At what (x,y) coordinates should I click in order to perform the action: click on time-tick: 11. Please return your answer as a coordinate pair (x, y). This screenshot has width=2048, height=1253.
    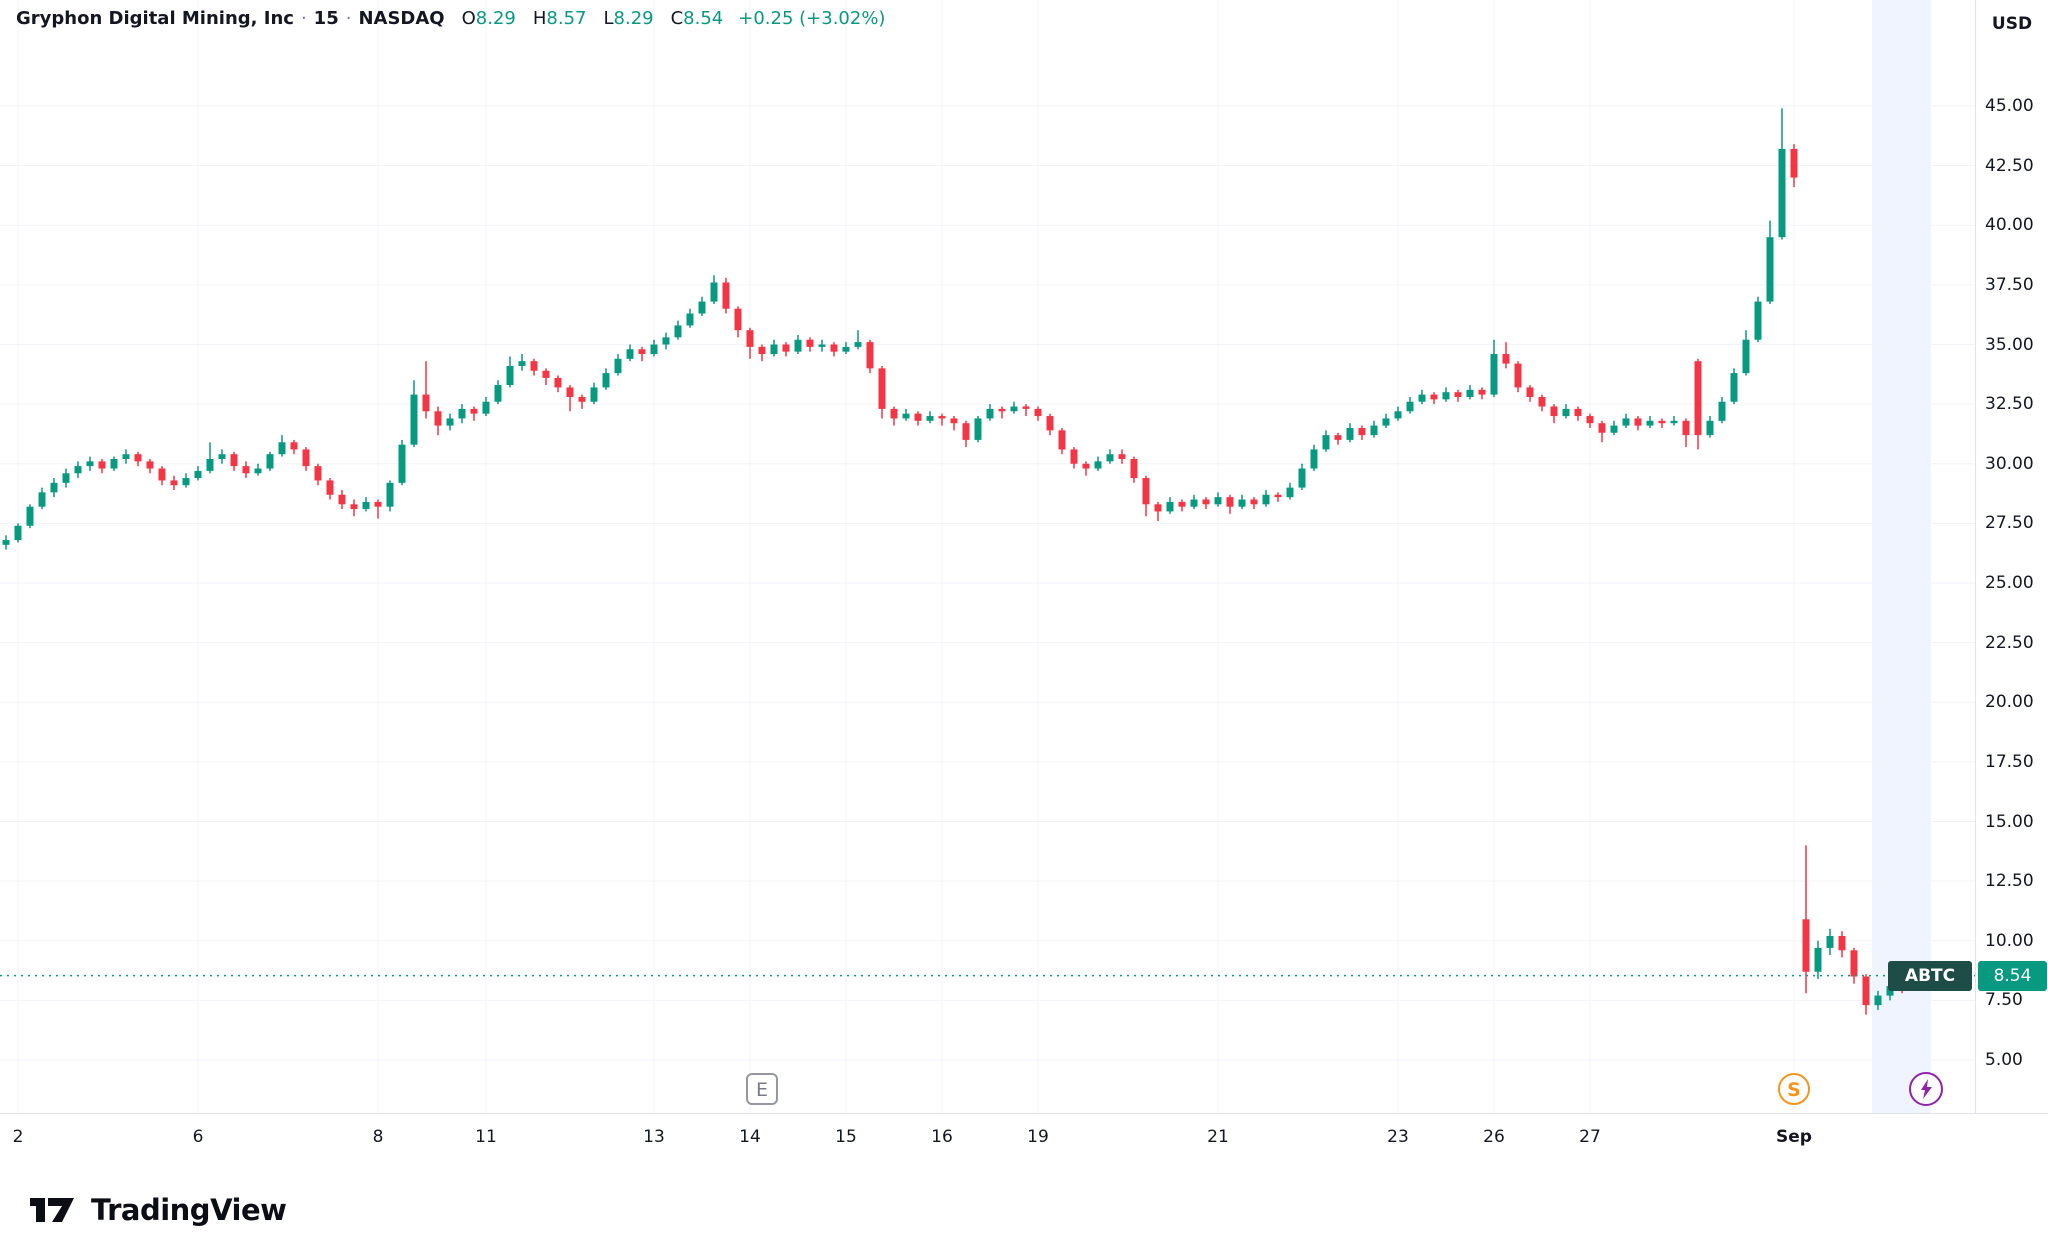
    Looking at the image, I should click on (486, 1137).